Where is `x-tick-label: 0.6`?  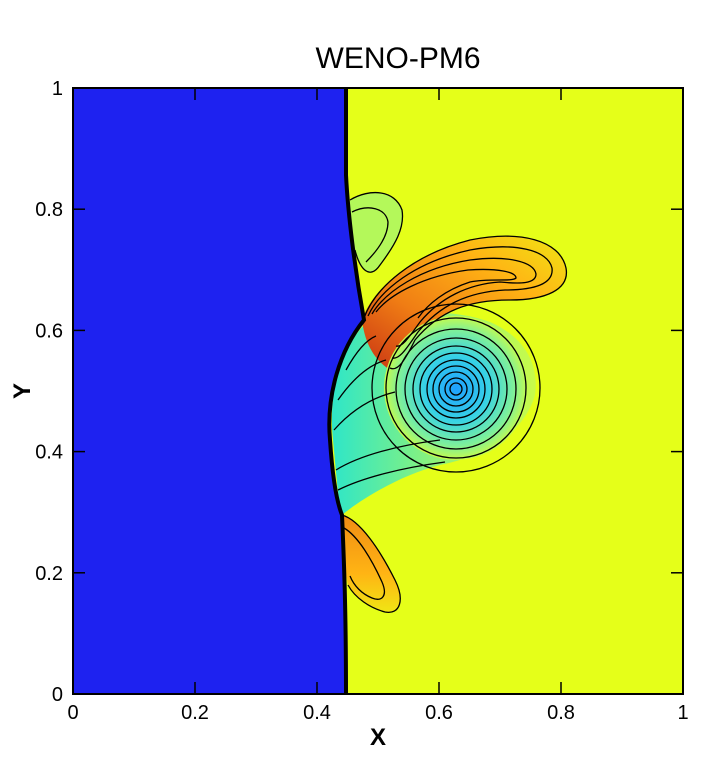 x-tick-label: 0.6 is located at coordinates (439, 713).